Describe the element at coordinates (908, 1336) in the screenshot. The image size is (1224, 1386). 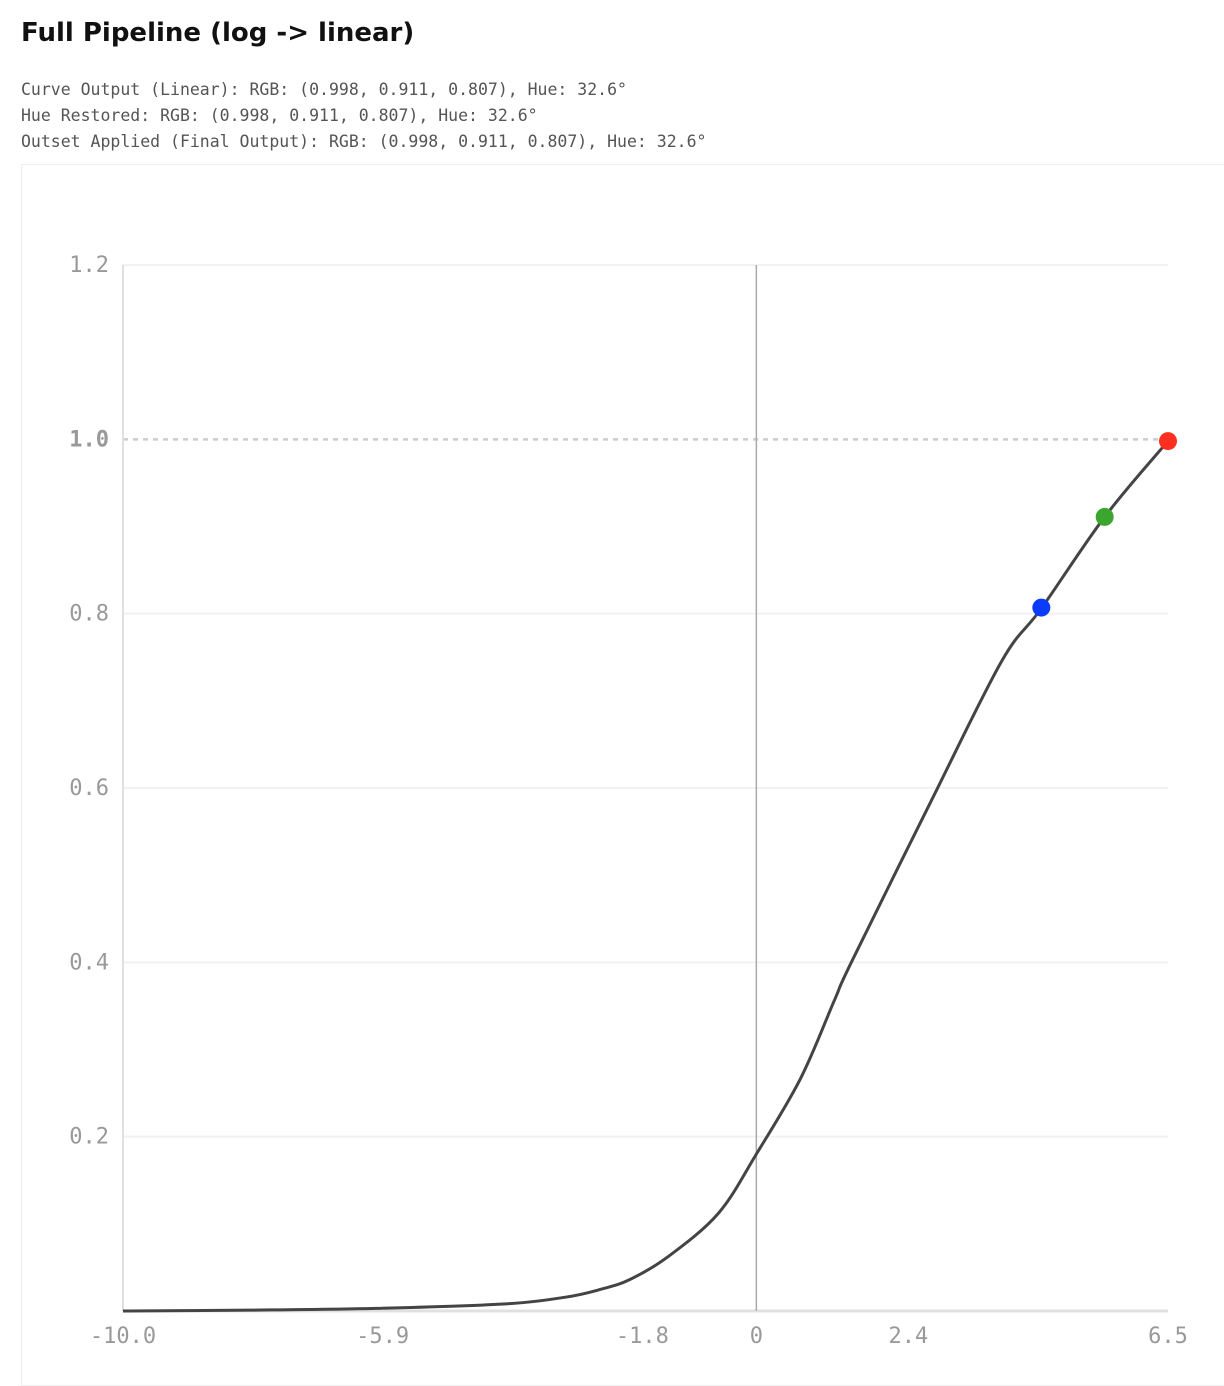
I see `x-tick-label: 2.4` at that location.